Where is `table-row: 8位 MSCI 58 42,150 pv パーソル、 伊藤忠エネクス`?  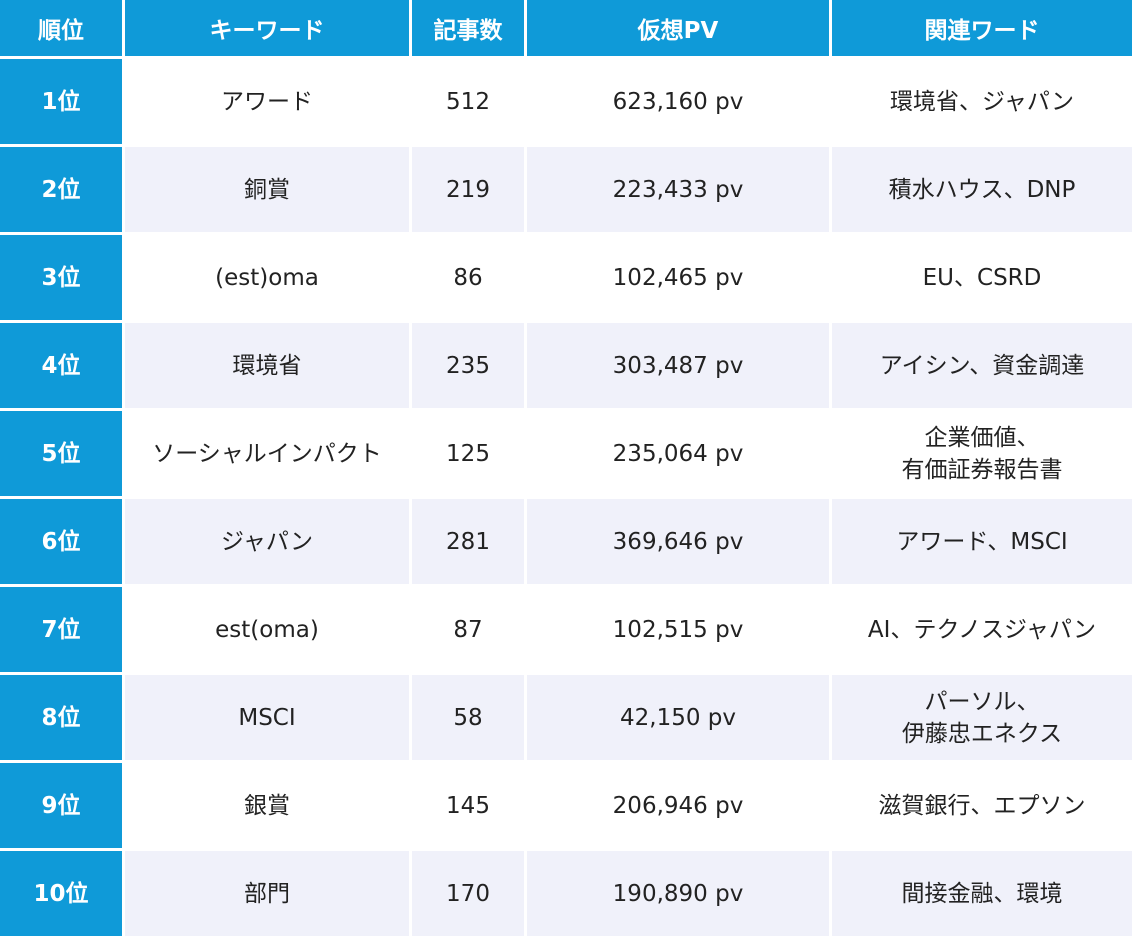
table-row: 8位 MSCI 58 42,150 pv パーソル、 伊藤忠エネクス is located at coordinates (566, 717).